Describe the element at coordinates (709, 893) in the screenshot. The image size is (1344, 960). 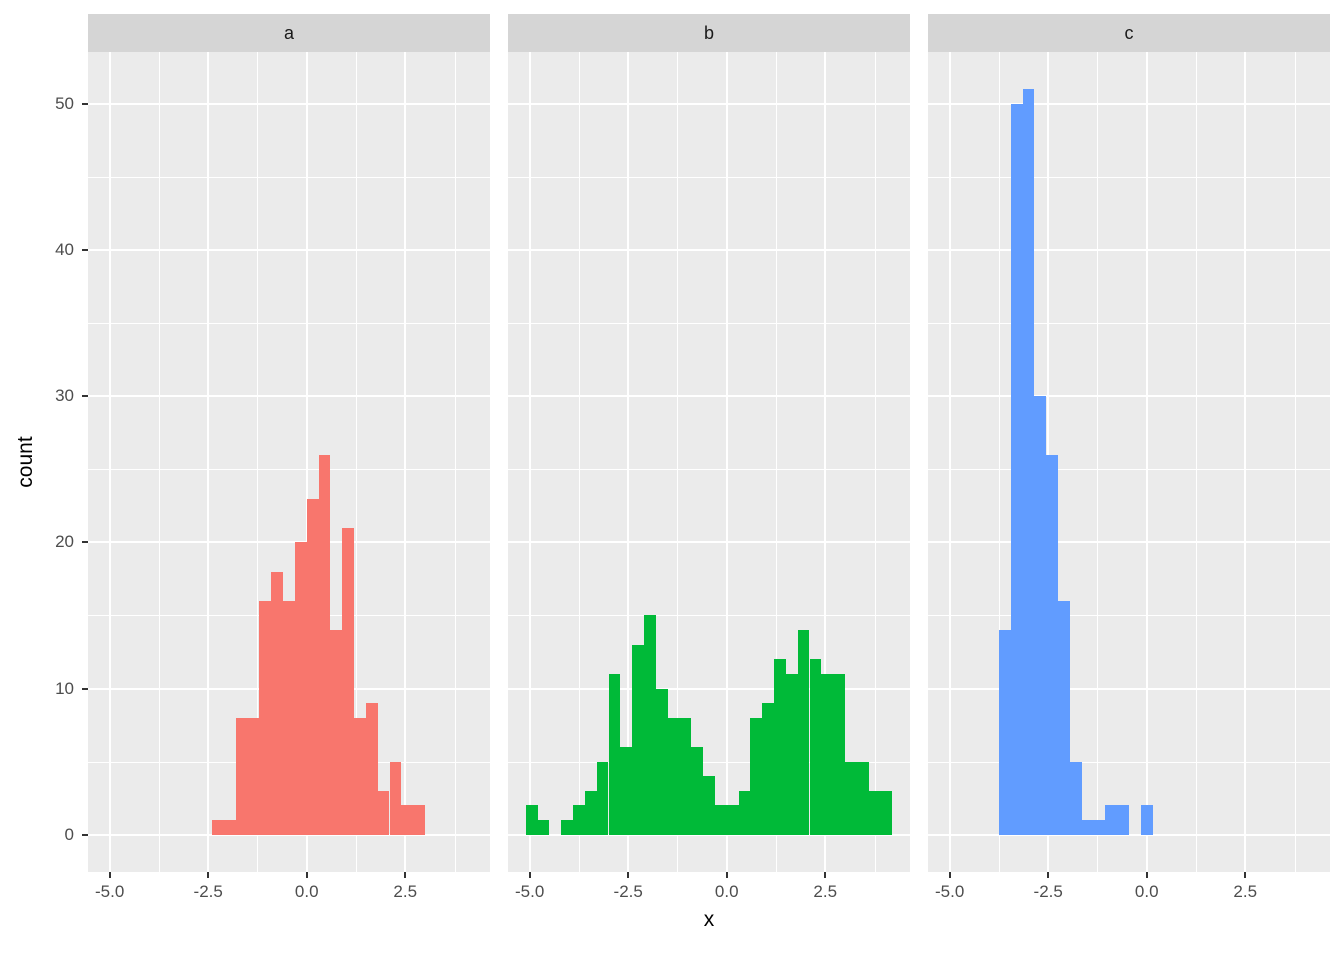
I see `x-axis-b: -5.0 -2.5 0.0 2.5` at that location.